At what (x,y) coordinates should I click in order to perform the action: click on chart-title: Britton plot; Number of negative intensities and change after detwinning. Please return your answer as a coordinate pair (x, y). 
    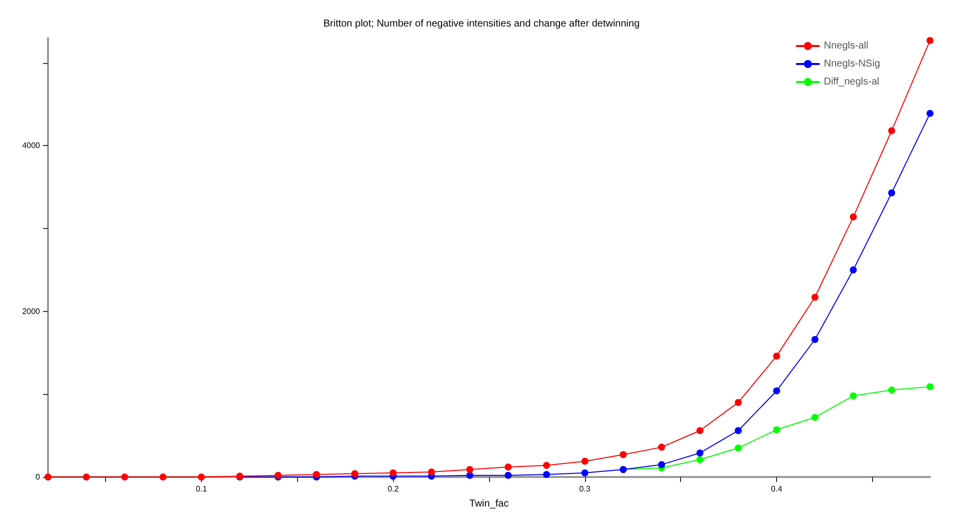
    Looking at the image, I should click on (481, 24).